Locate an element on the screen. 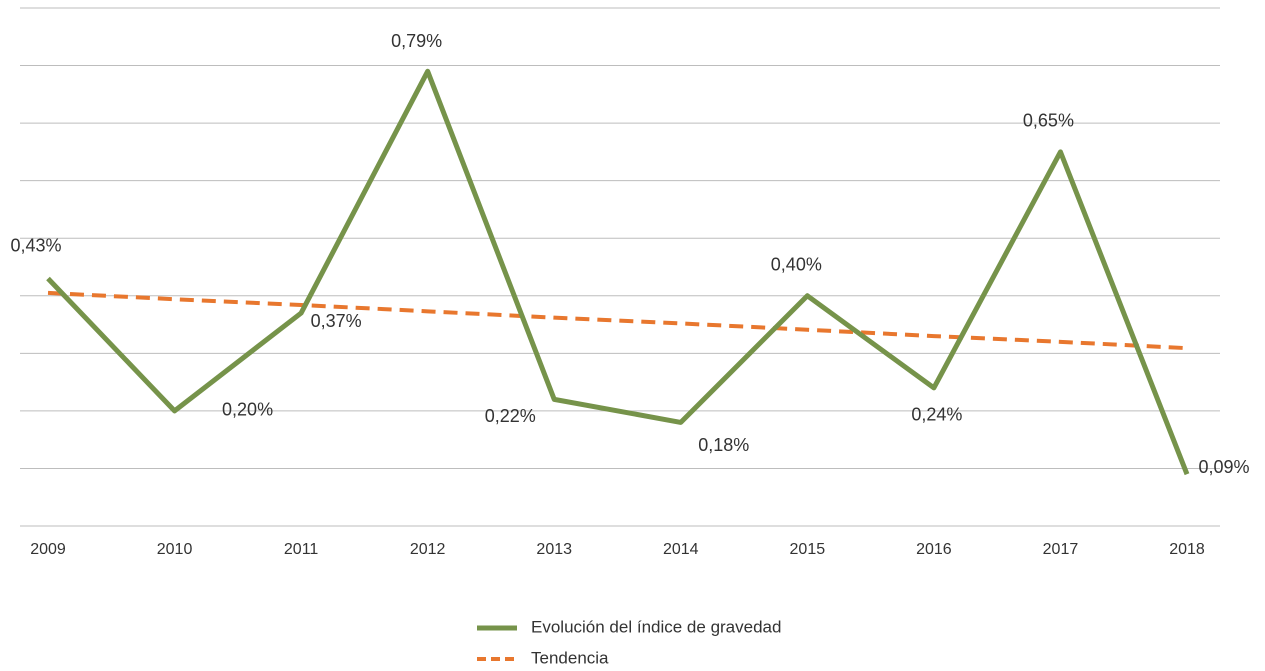 This screenshot has height=671, width=1265. x-tick-label: 2010 is located at coordinates (175, 549).